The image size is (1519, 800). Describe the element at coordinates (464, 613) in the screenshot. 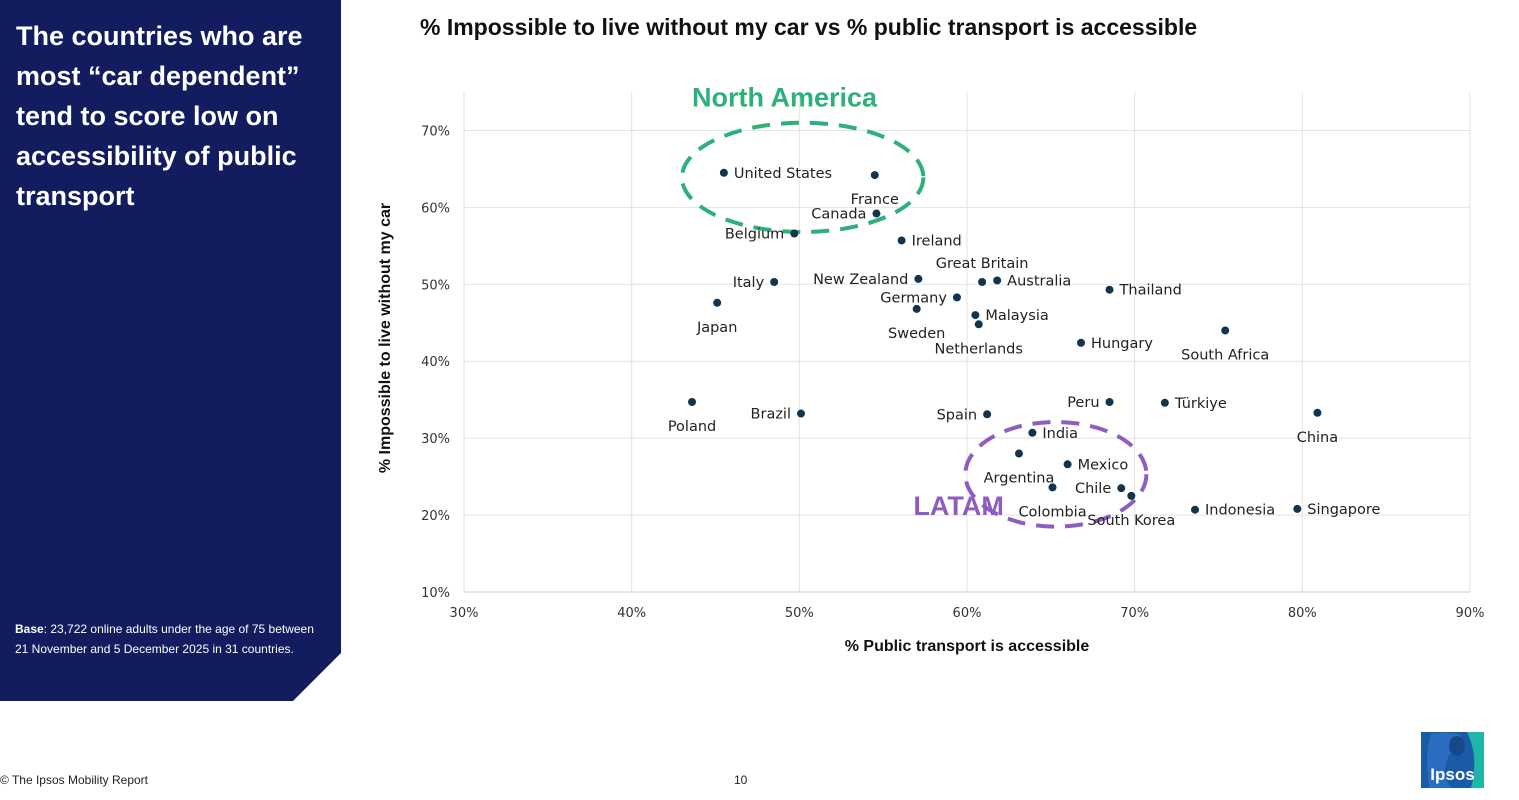

I see `x-tick-label: 30%` at that location.